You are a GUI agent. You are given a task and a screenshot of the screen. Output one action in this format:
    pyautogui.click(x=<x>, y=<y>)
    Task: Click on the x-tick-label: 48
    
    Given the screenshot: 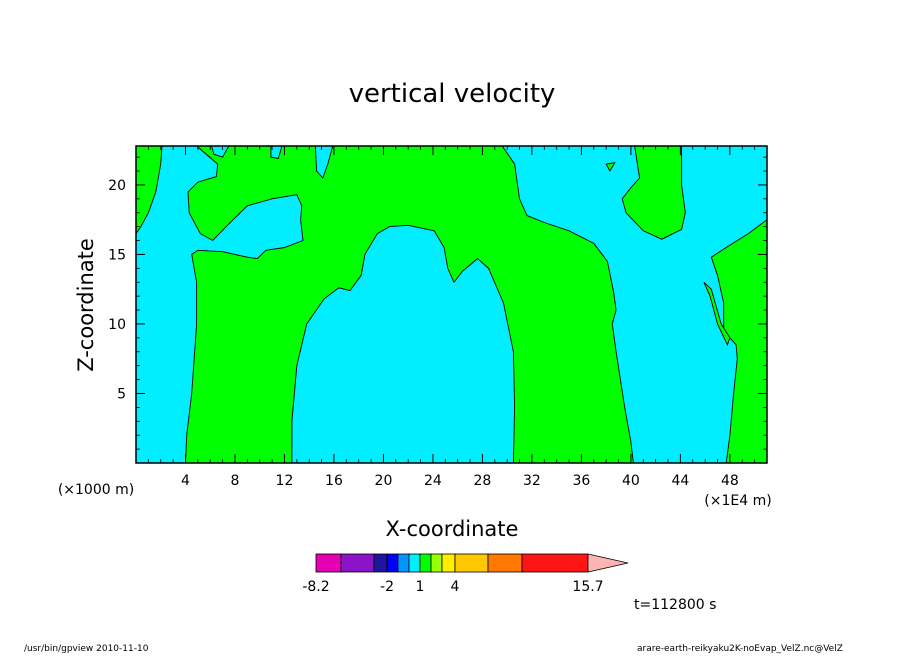 What is the action you would take?
    pyautogui.click(x=730, y=481)
    